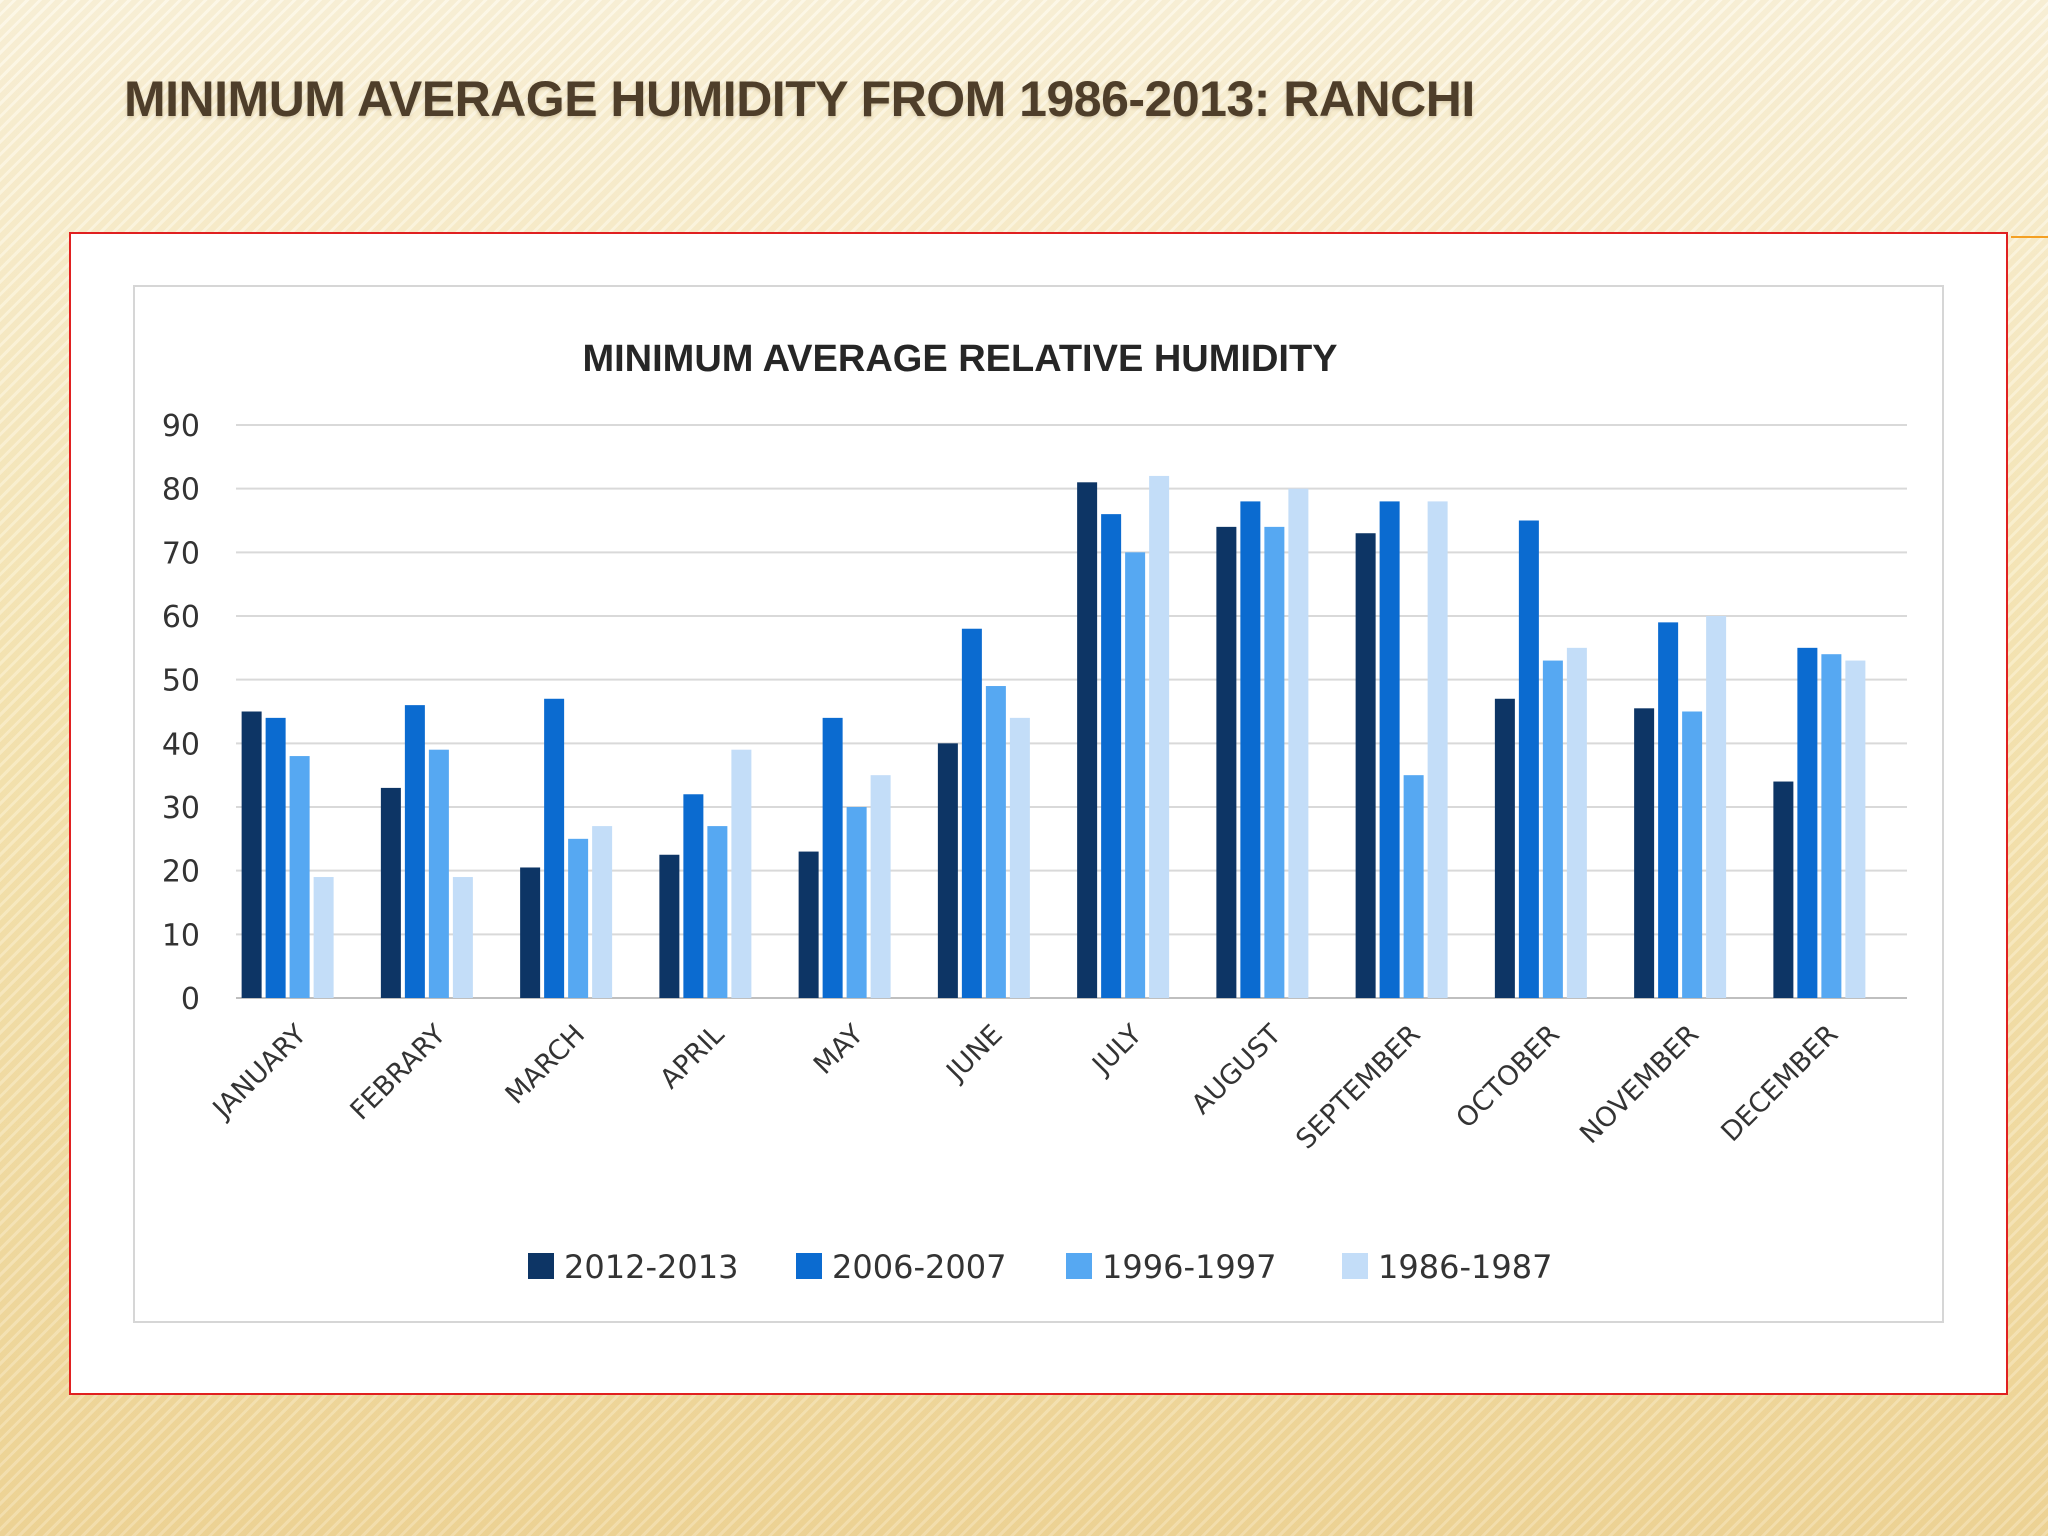 The width and height of the screenshot is (2048, 1536). Describe the element at coordinates (959, 359) in the screenshot. I see `chart-title: MINIMUM AVERAGE RELATIVE HUMIDITY` at that location.